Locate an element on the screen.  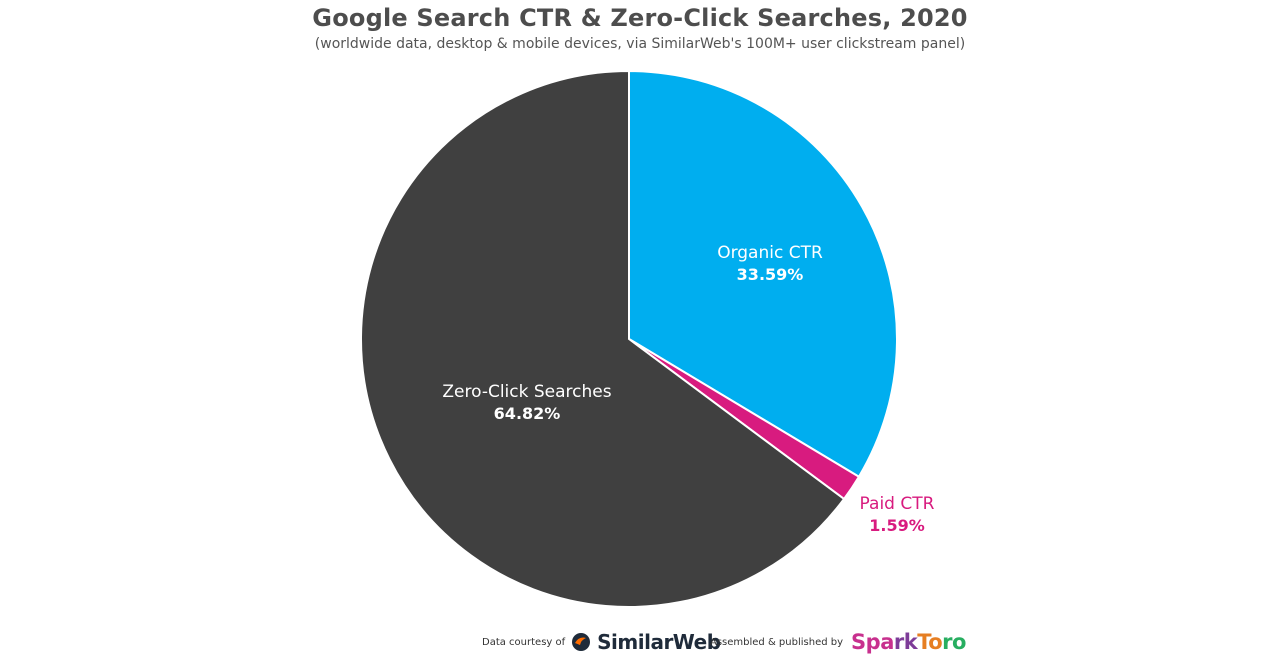
slice-label: Organic CTR is located at coordinates (770, 253).